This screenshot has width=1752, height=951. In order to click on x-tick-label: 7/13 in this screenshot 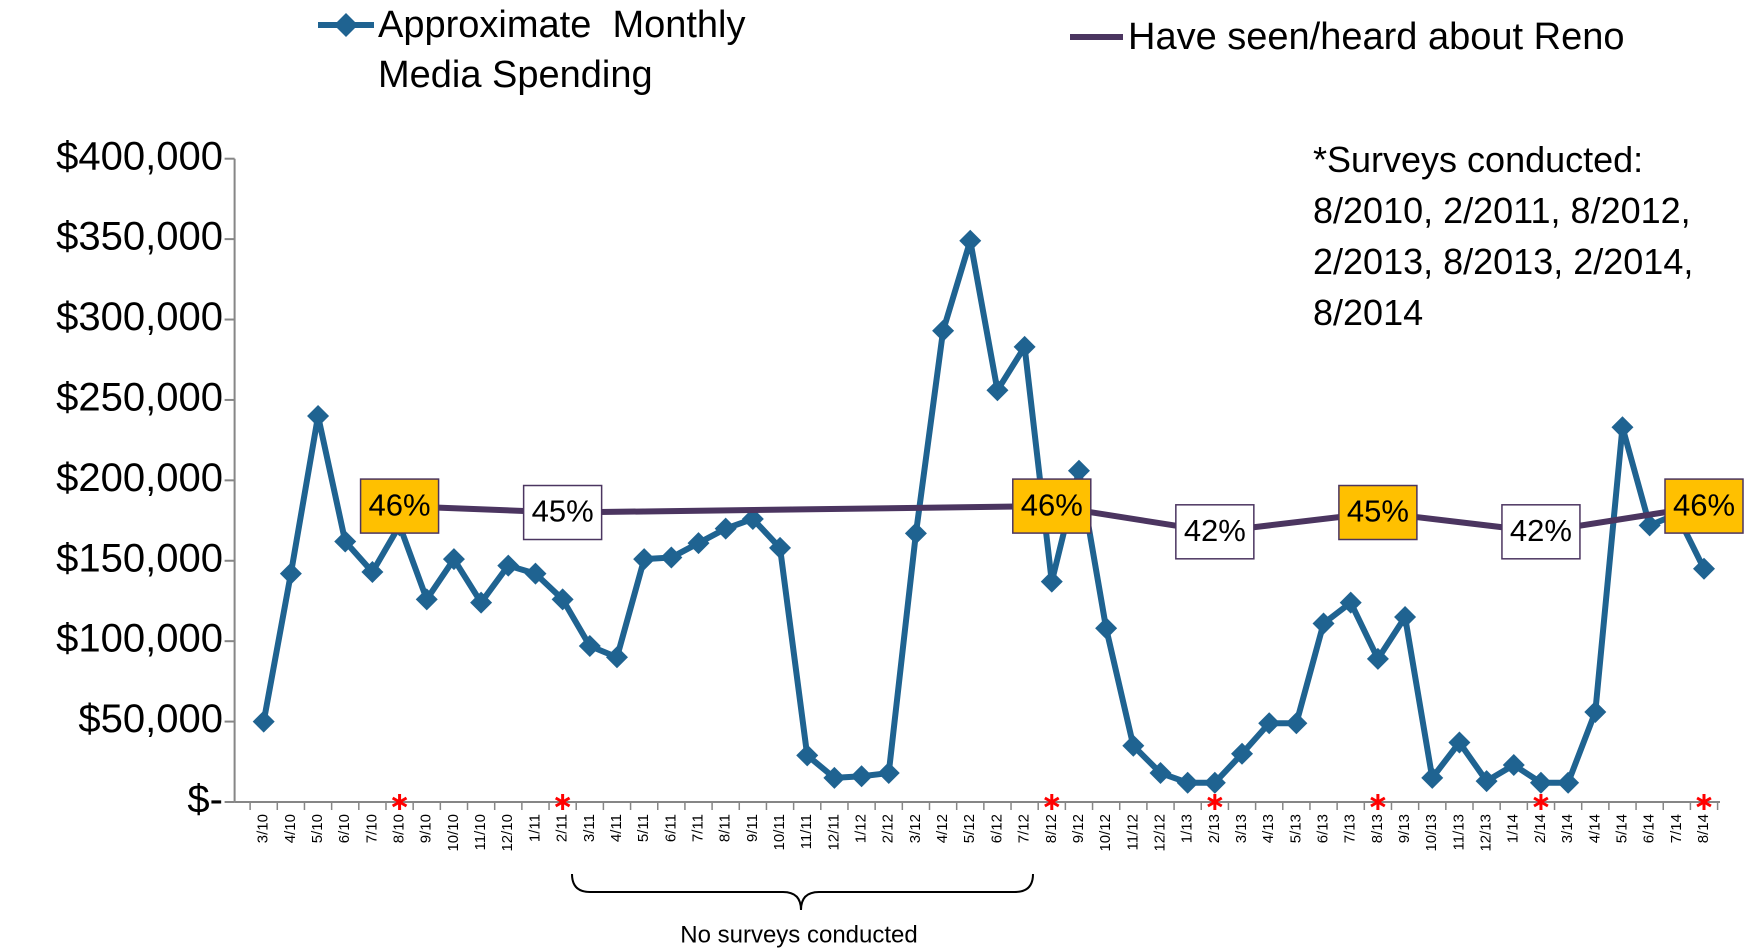, I will do `click(1350, 828)`.